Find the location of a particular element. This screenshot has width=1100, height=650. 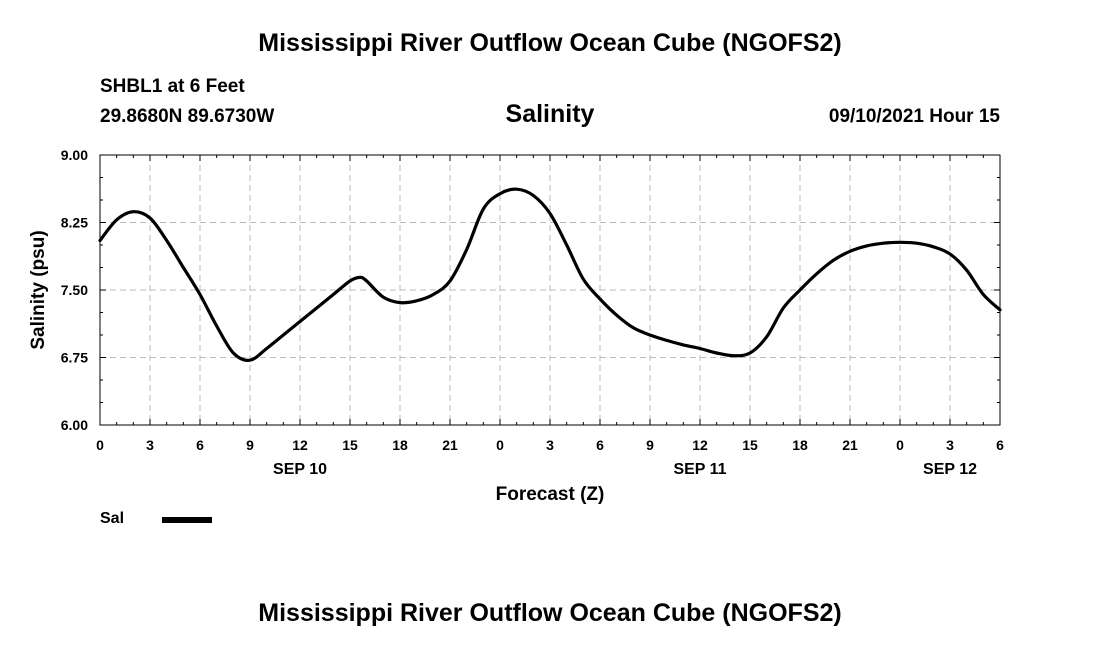

variable-title: Salinity is located at coordinates (550, 114).